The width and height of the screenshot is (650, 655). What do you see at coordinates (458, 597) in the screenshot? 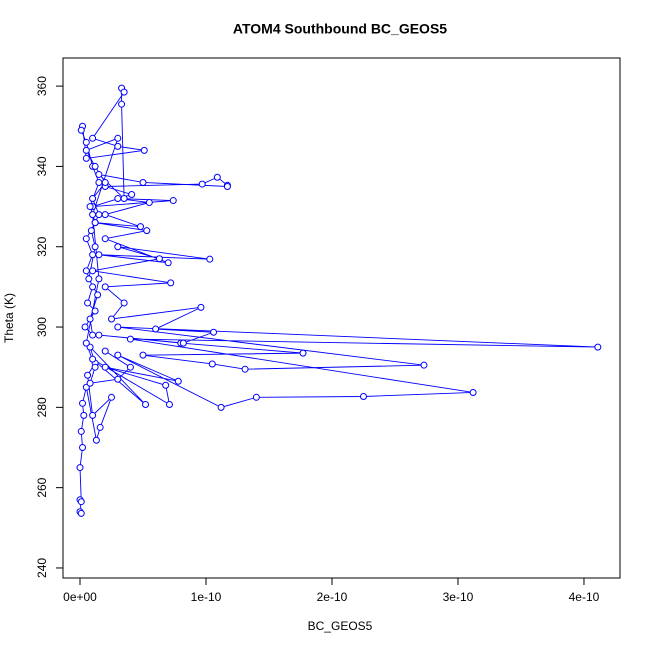
I see `x-tick-label: 3e-10` at bounding box center [458, 597].